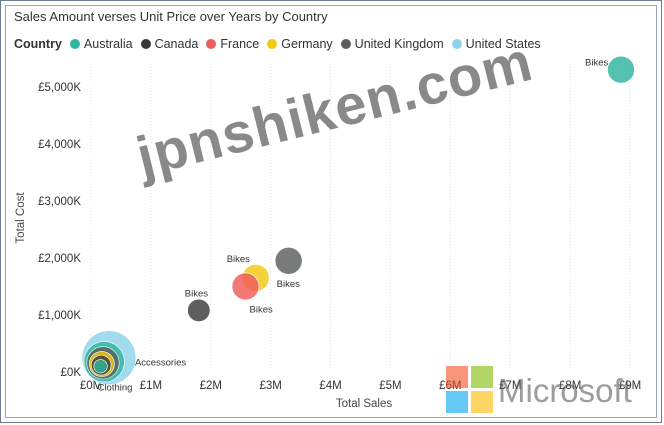  Describe the element at coordinates (151, 386) in the screenshot. I see `x-tick-label: £1M` at that location.